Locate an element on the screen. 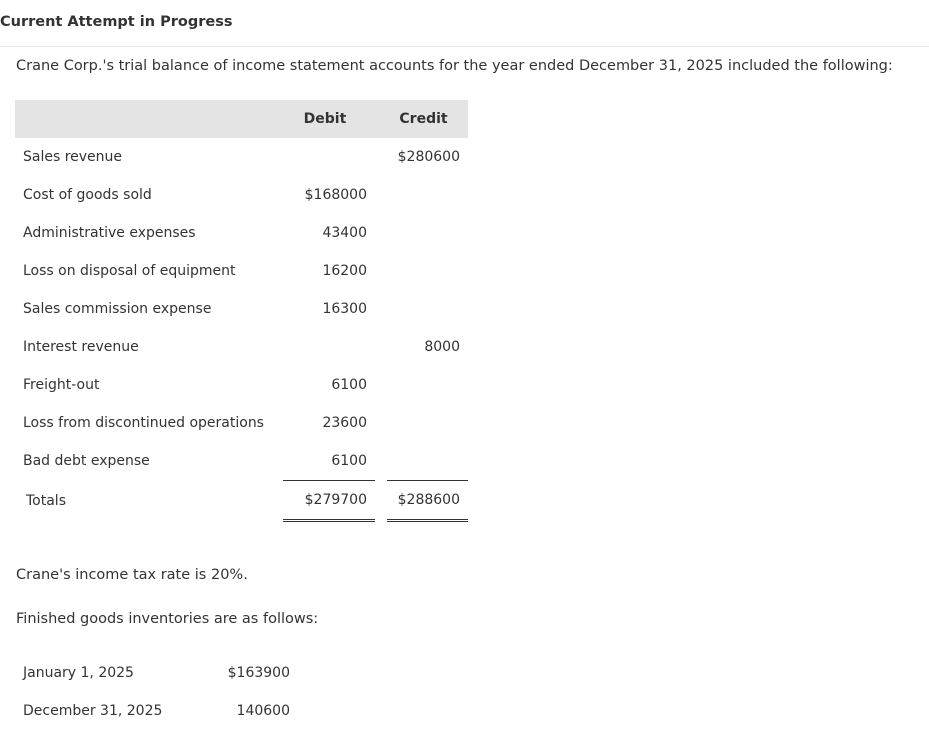 The width and height of the screenshot is (929, 733). trial-balance-header-row: Debit Credit is located at coordinates (241, 119).